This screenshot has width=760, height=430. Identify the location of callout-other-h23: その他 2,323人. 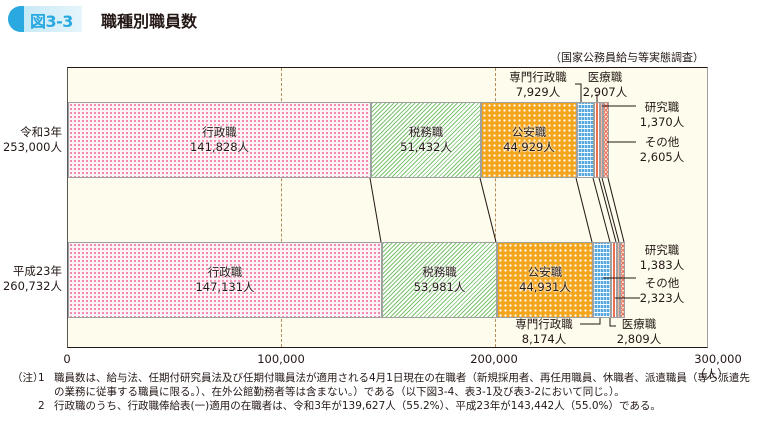
(662, 290).